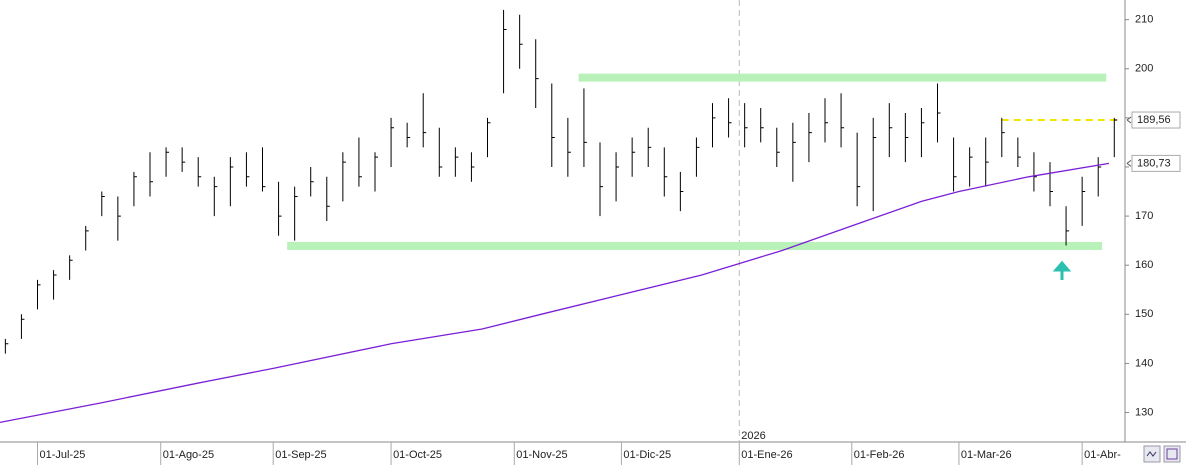  Describe the element at coordinates (541, 455) in the screenshot. I see `x-tick-label: 01-Nov-25` at that location.